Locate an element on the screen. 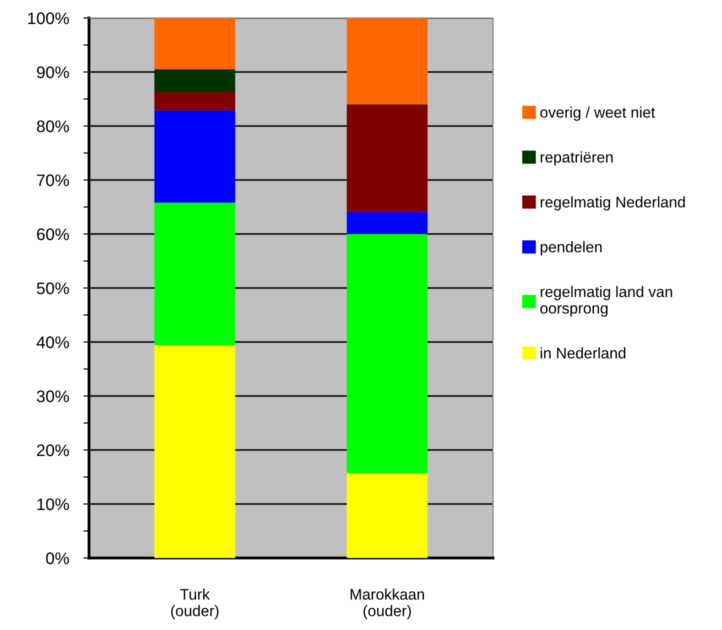  legend-label: pendelen is located at coordinates (571, 248).